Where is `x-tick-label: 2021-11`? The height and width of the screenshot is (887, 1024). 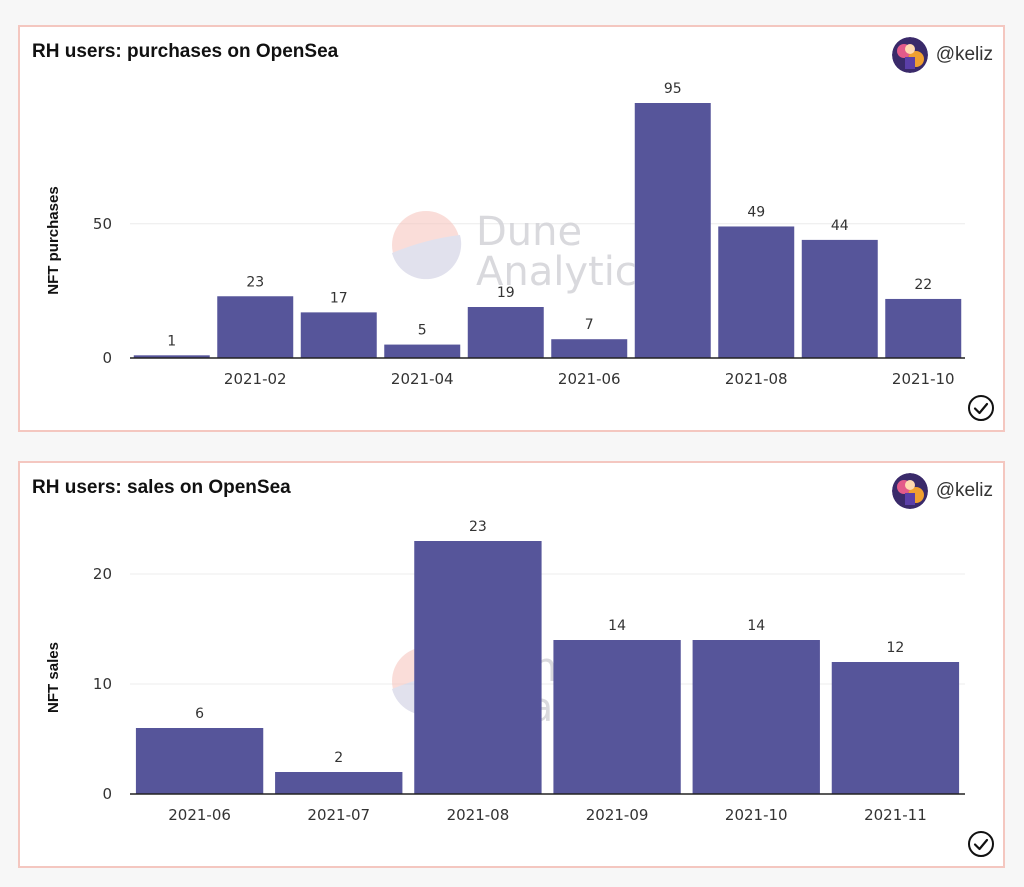
x-tick-label: 2021-11 is located at coordinates (895, 815).